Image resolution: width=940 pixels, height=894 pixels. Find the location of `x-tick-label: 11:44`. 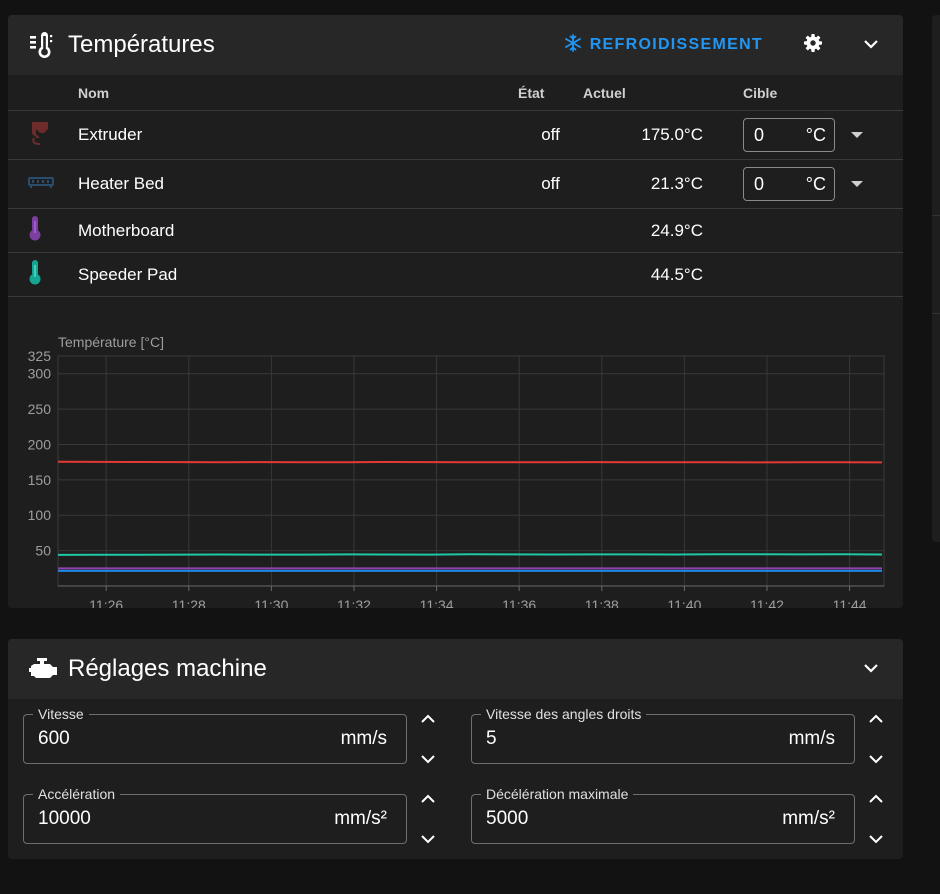

x-tick-label: 11:44 is located at coordinates (850, 602).